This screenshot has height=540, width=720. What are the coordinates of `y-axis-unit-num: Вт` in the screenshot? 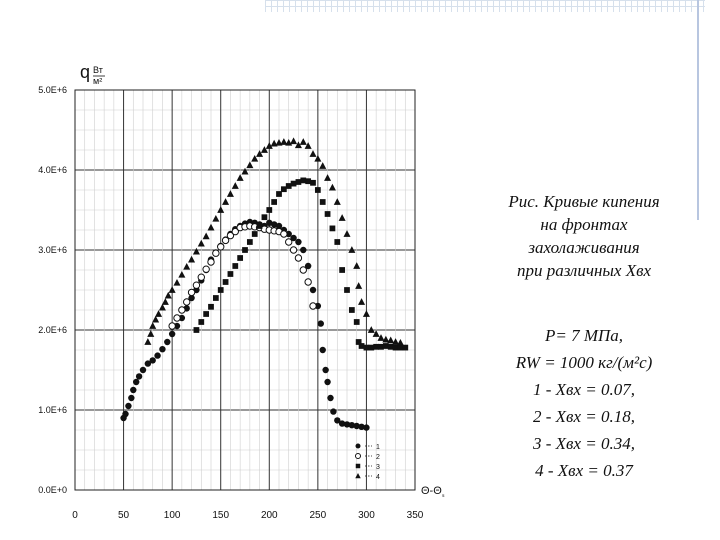 It's located at (98, 70).